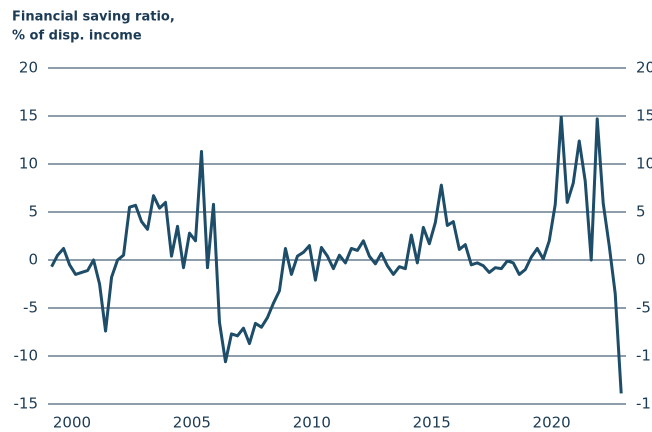 This screenshot has width=652, height=432. Describe the element at coordinates (641, 212) in the screenshot. I see `y2-tick-label: 5` at that location.